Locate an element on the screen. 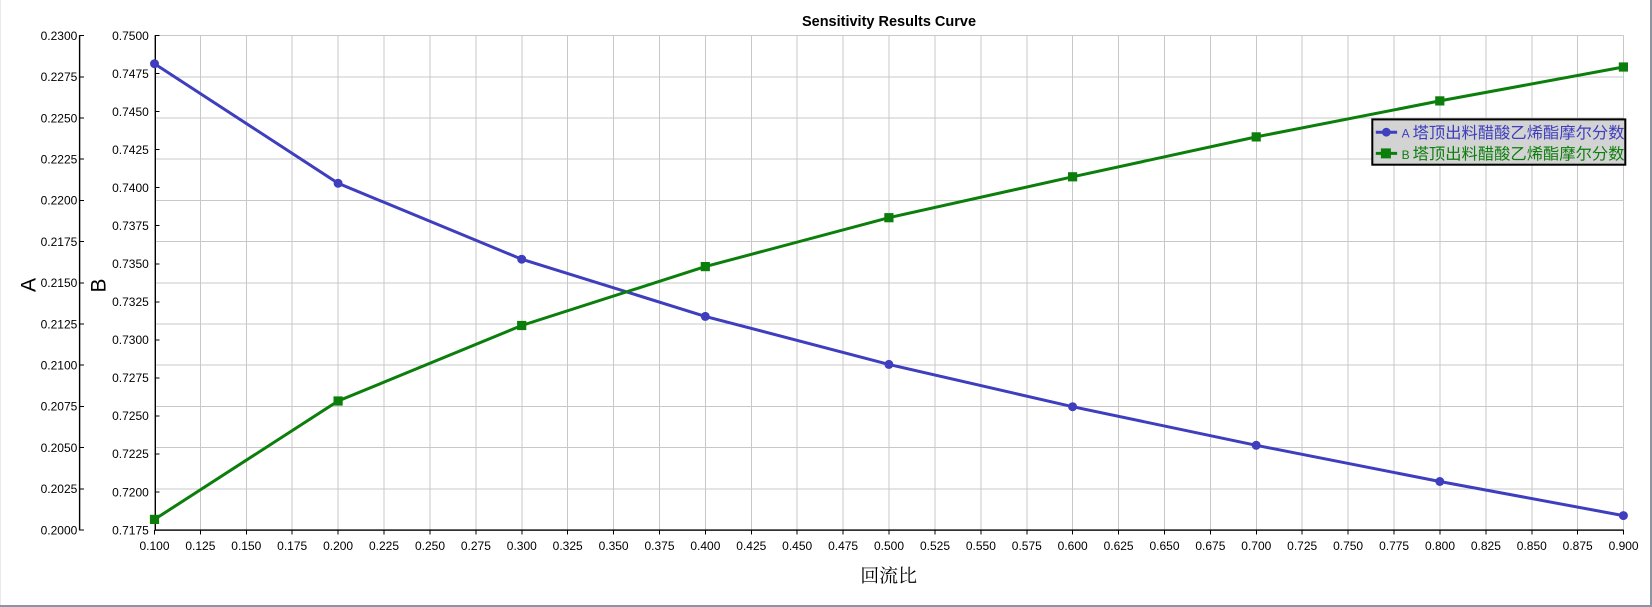  svg-text: 0.350 is located at coordinates (614, 546).